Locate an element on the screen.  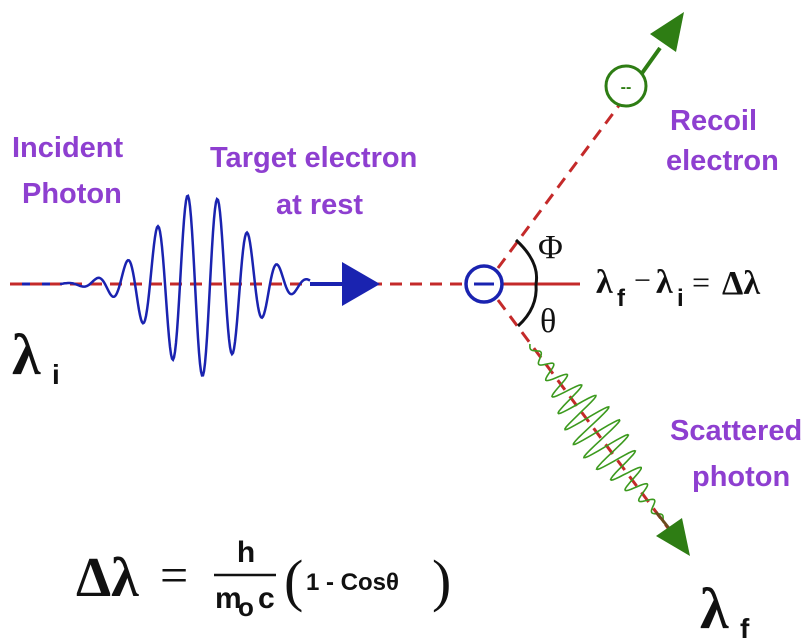
theta-symbol: θ is located at coordinates (548, 321).